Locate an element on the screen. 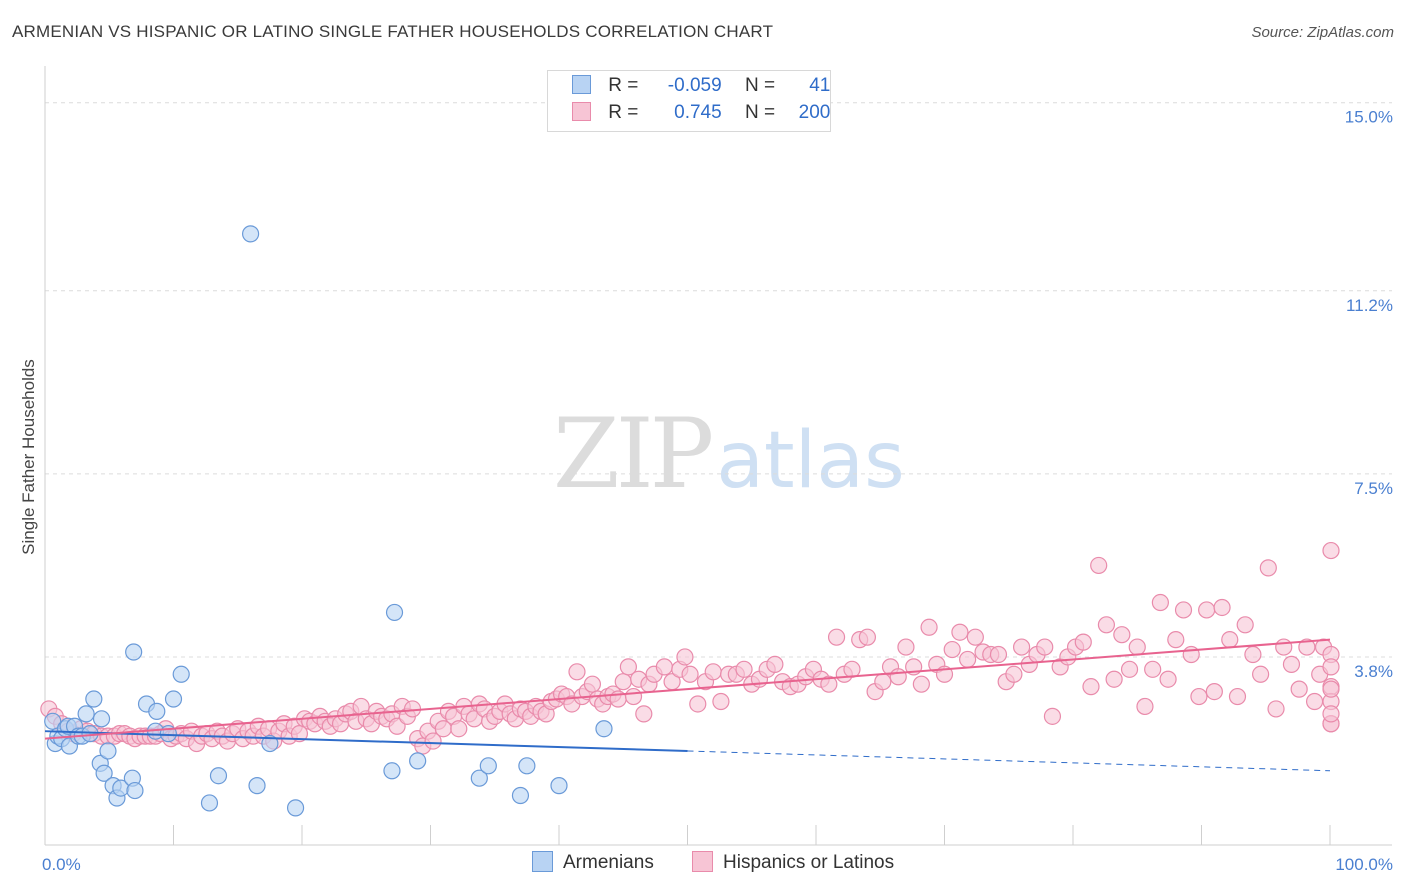 This screenshot has width=1406, height=892. armenian-trend-line is located at coordinates (366, 741).